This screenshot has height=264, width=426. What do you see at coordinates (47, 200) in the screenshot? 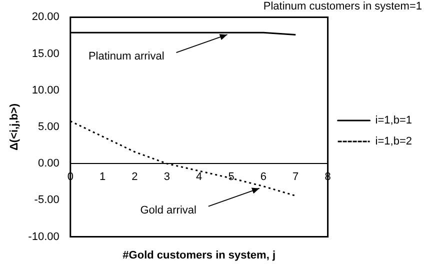
I see `y-tick-label: -5.00` at bounding box center [47, 200].